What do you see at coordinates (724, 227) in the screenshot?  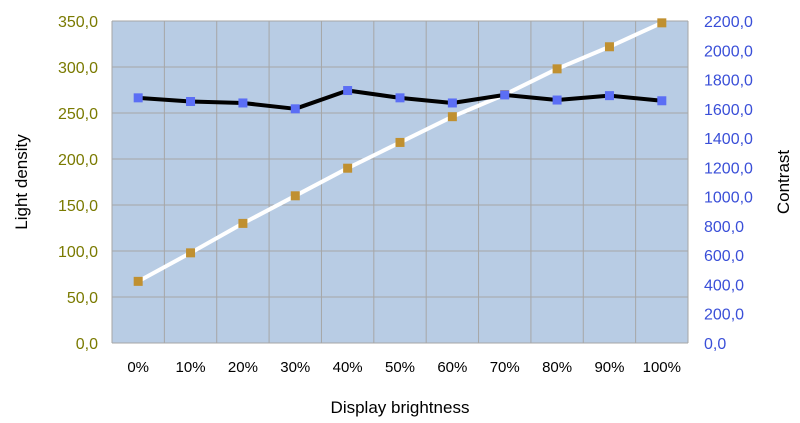 I see `right-tick-label: 800,0` at bounding box center [724, 227].